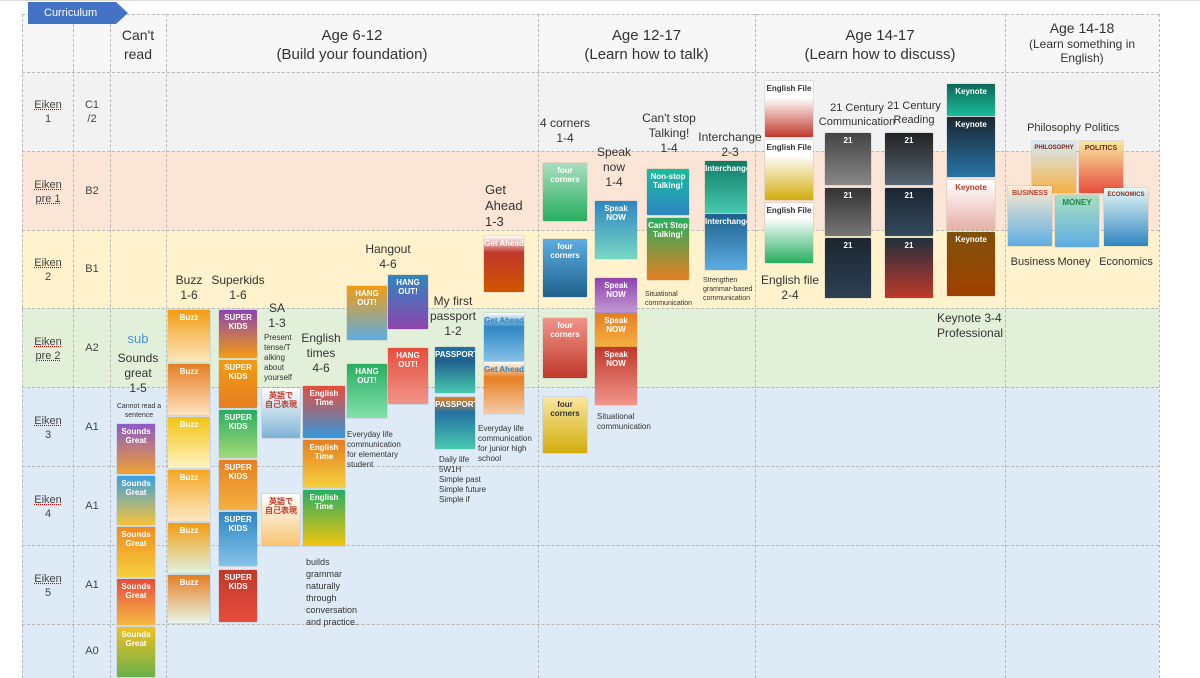 This screenshot has width=1200, height=678. I want to click on label-english-times: English times 4-6, so click(321, 353).